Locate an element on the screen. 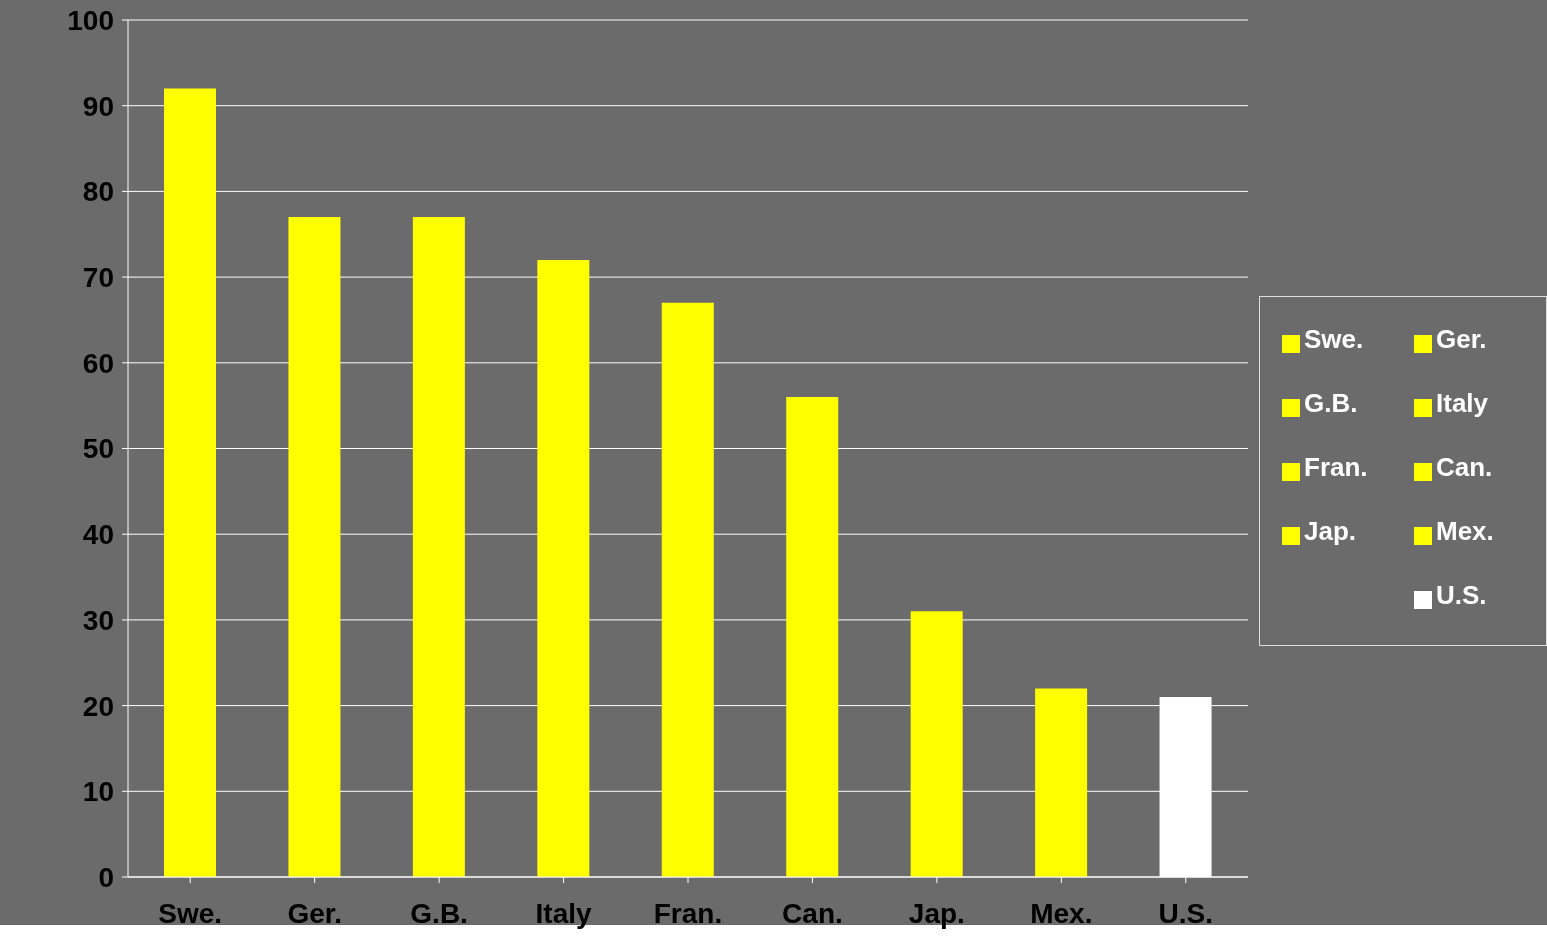 The width and height of the screenshot is (1547, 941). legend-label: G.B. is located at coordinates (1331, 403).